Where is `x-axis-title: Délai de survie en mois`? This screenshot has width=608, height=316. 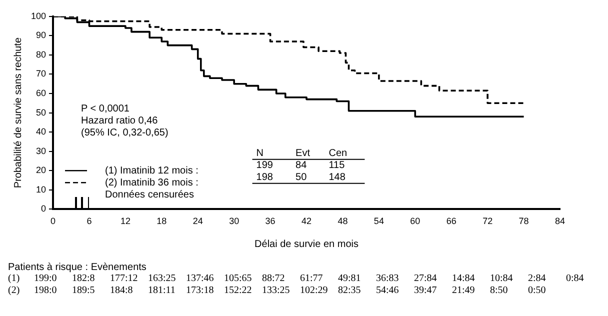 x-axis-title: Délai de survie en mois is located at coordinates (306, 244).